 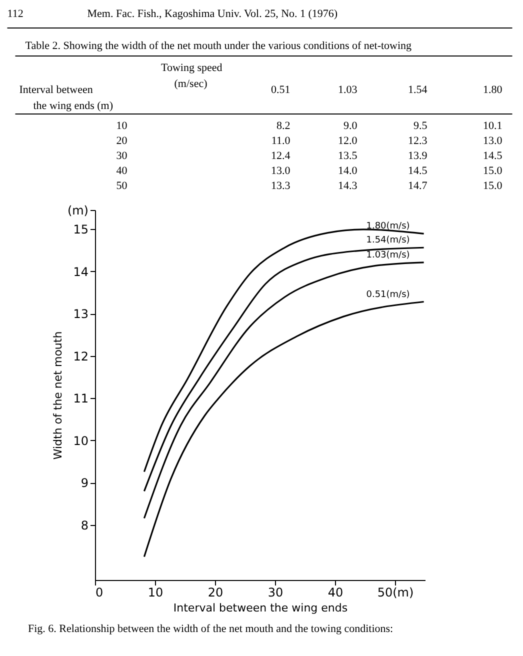 What do you see at coordinates (56, 90) in the screenshot?
I see `text: Interval between` at bounding box center [56, 90].